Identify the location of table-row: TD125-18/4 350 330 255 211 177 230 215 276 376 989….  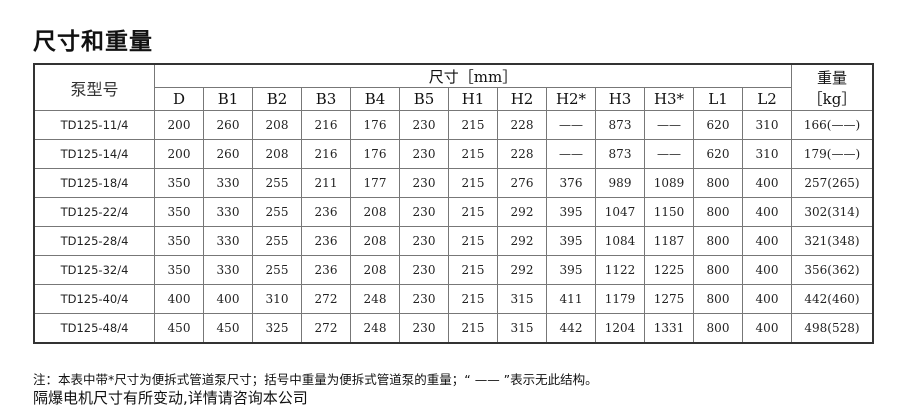
(453, 183).